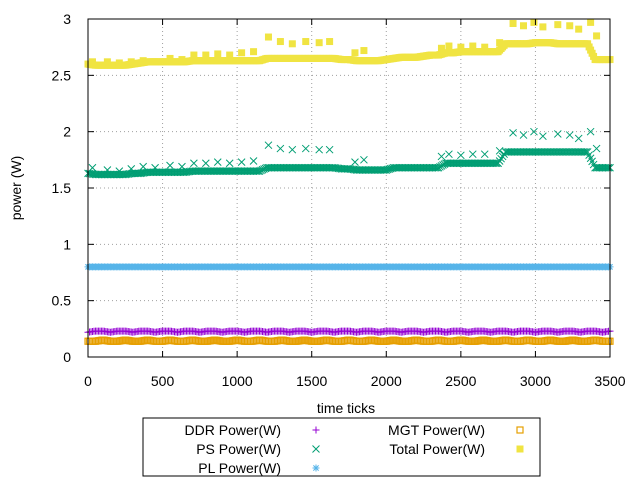 Image resolution: width=640 pixels, height=480 pixels. Describe the element at coordinates (239, 468) in the screenshot. I see `legend-label: PL Power(W)` at that location.